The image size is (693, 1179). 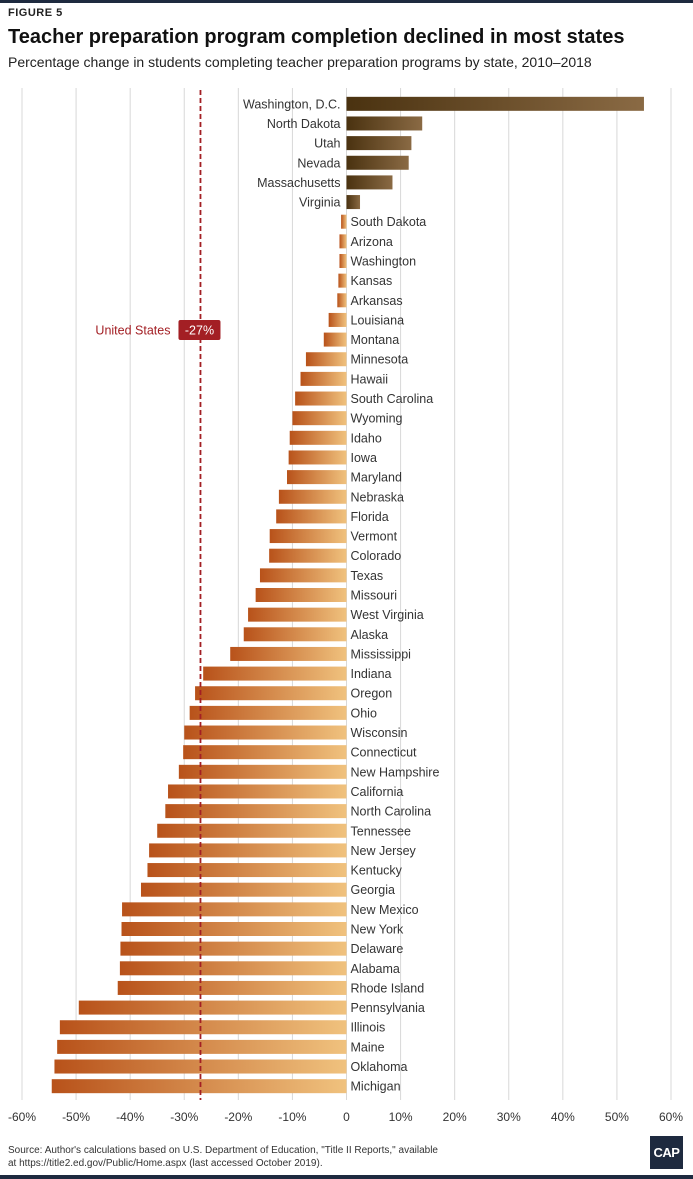 What do you see at coordinates (366, 438) in the screenshot?
I see `category-label: Idaho` at bounding box center [366, 438].